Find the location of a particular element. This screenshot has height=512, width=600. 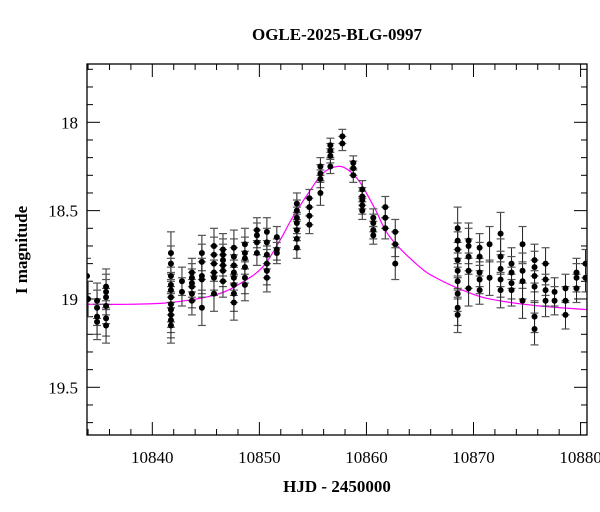

chart-title: OGLE-2025-BLG-0997 is located at coordinates (337, 34).